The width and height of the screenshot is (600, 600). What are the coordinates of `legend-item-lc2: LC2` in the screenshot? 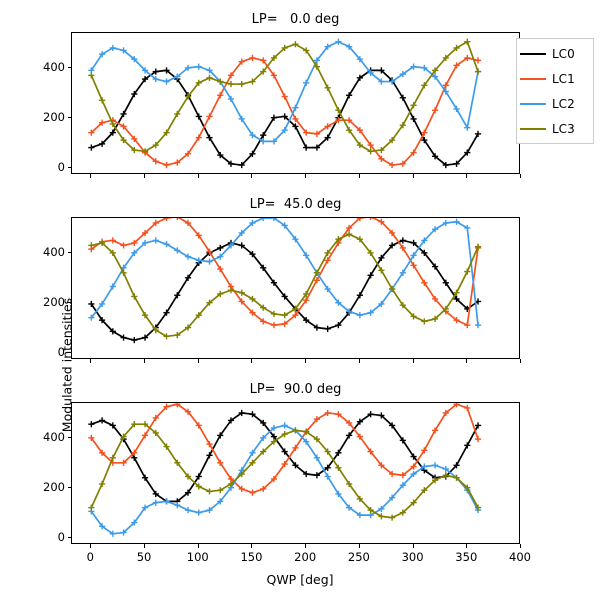 It's located at (555, 103).